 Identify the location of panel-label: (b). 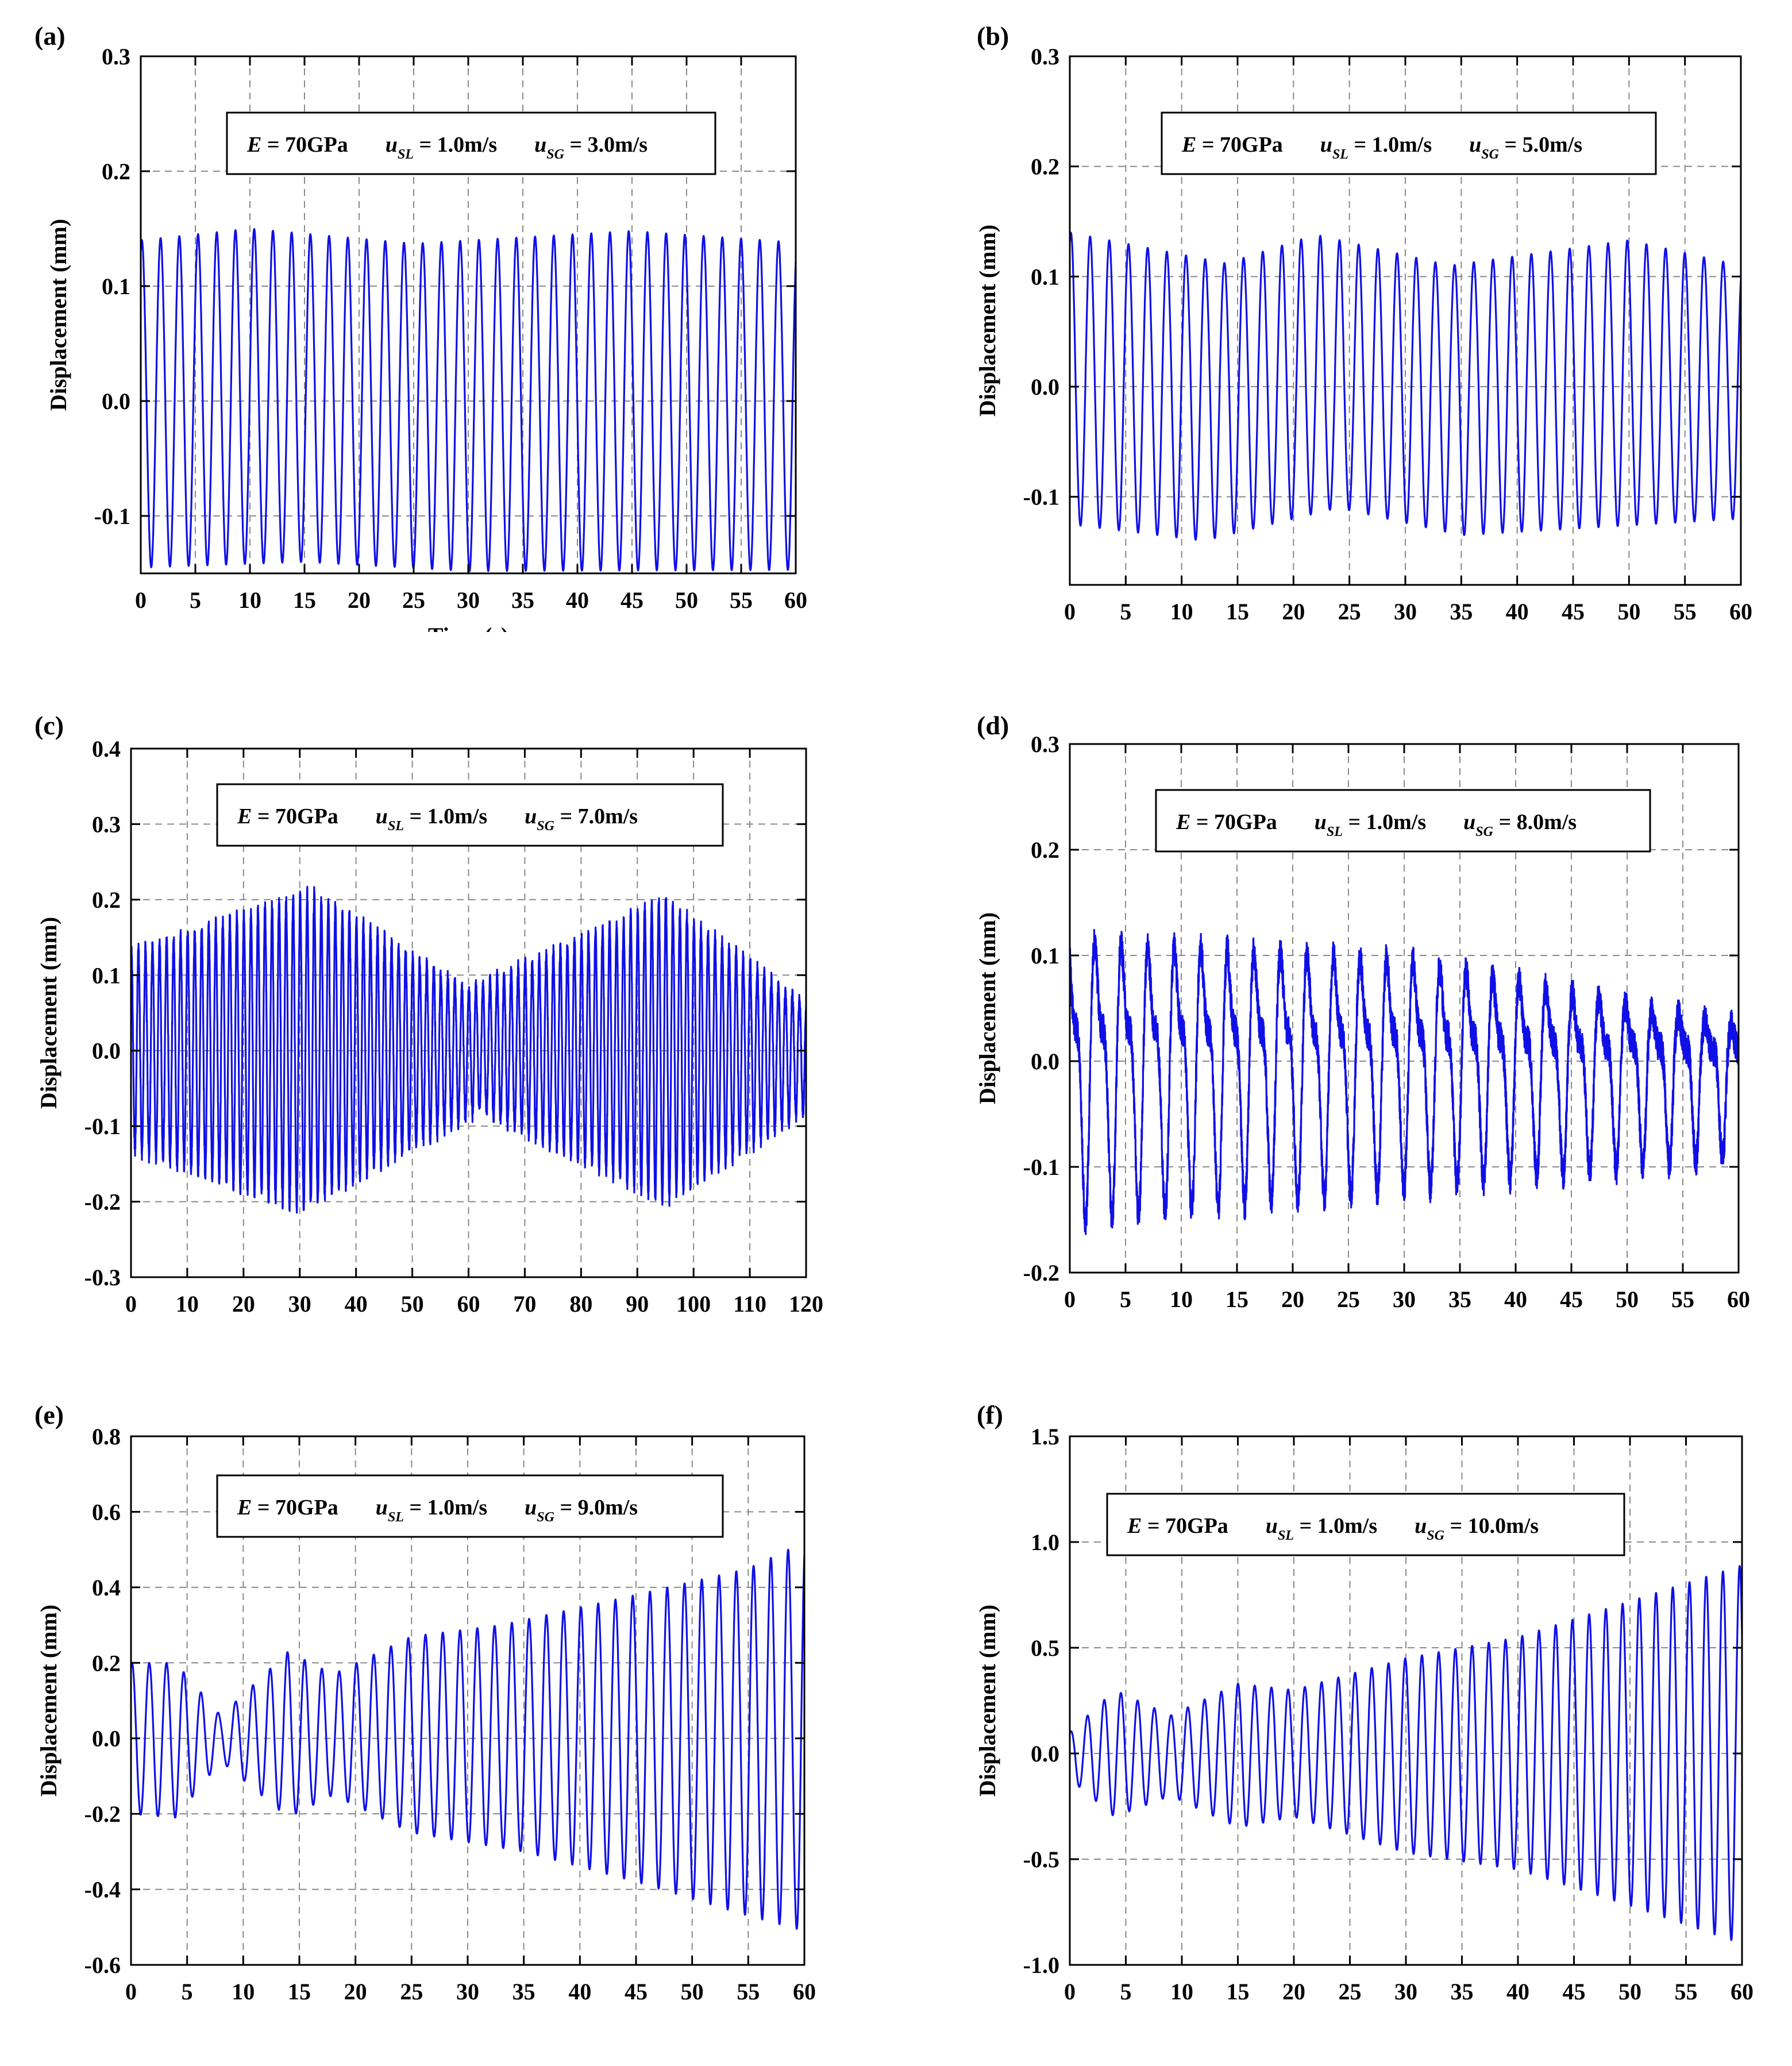
(993, 36).